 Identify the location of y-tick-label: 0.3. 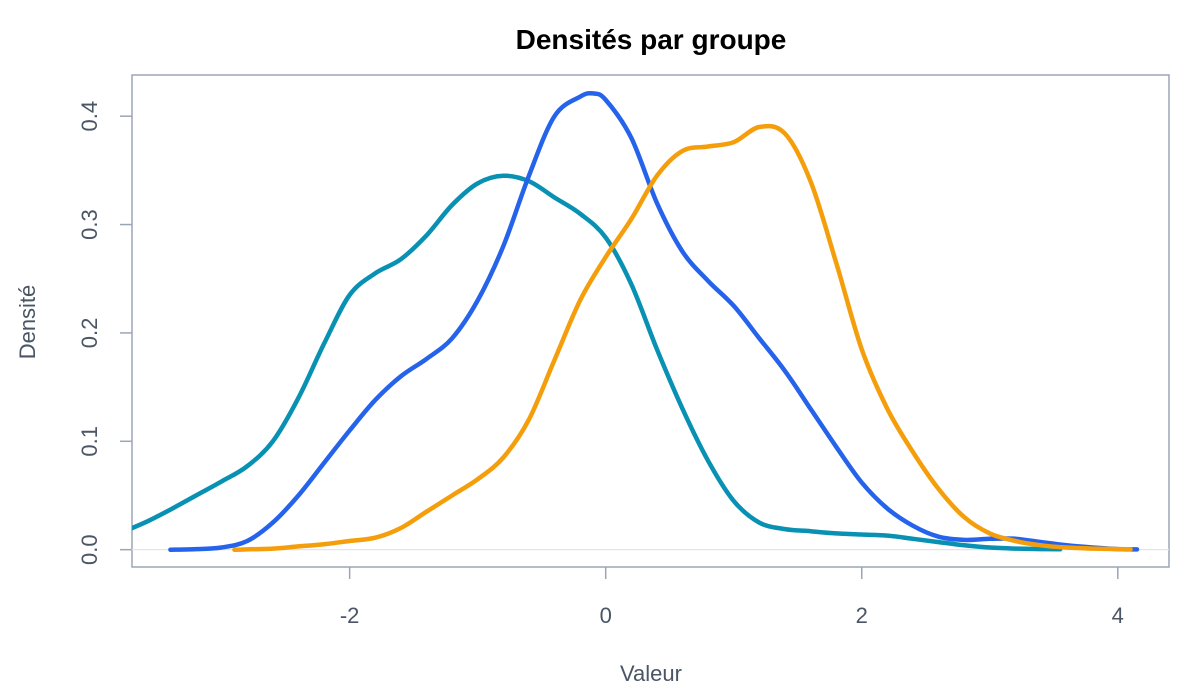
(89, 224).